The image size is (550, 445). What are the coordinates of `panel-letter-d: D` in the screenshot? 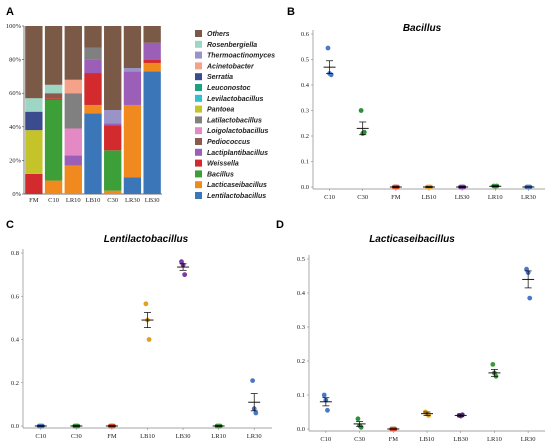 It's located at (280, 225).